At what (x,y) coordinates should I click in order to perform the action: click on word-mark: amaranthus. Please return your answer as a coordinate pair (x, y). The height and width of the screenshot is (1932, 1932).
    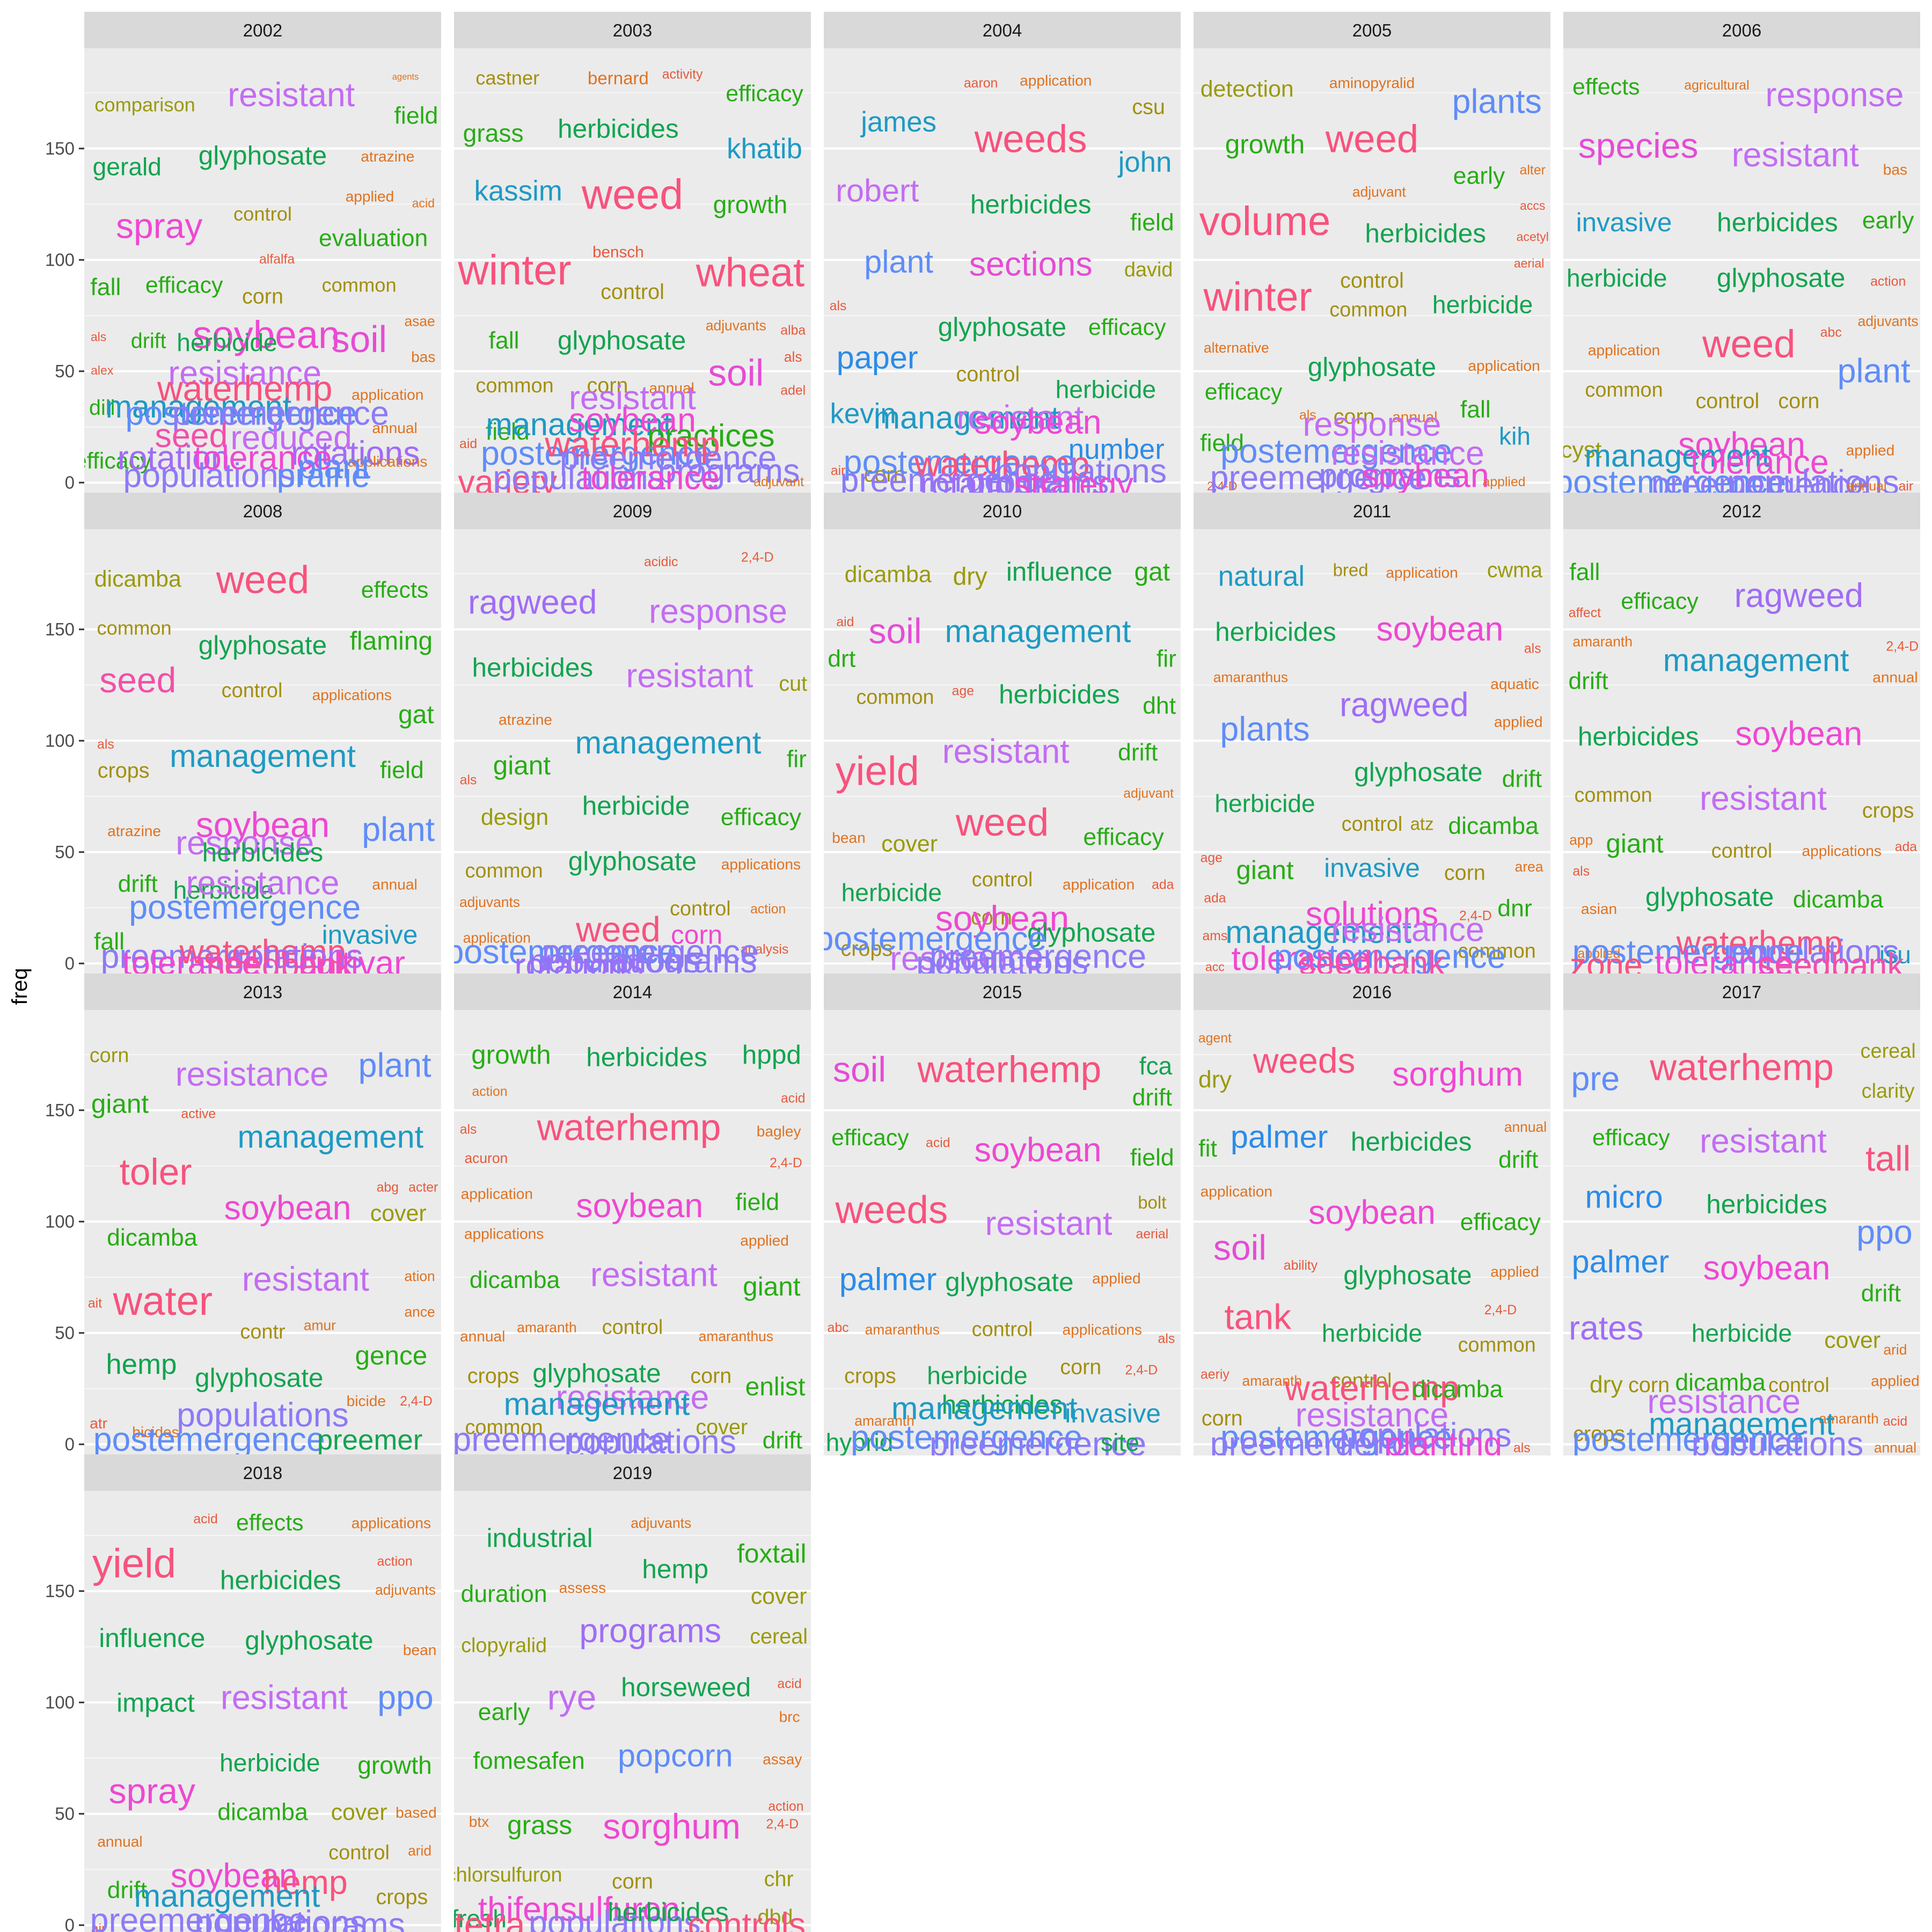
    Looking at the image, I should click on (902, 1330).